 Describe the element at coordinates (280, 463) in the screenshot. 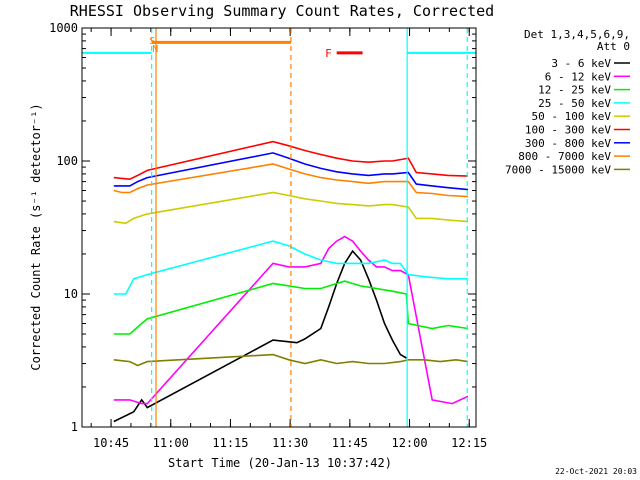

I see `x-axis-label: Start Time (20-Jan-13 10:37:42)` at that location.